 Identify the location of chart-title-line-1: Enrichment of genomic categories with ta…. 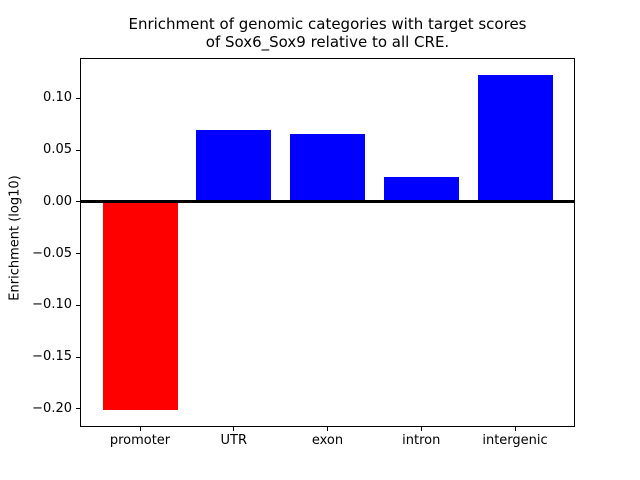
(327, 24).